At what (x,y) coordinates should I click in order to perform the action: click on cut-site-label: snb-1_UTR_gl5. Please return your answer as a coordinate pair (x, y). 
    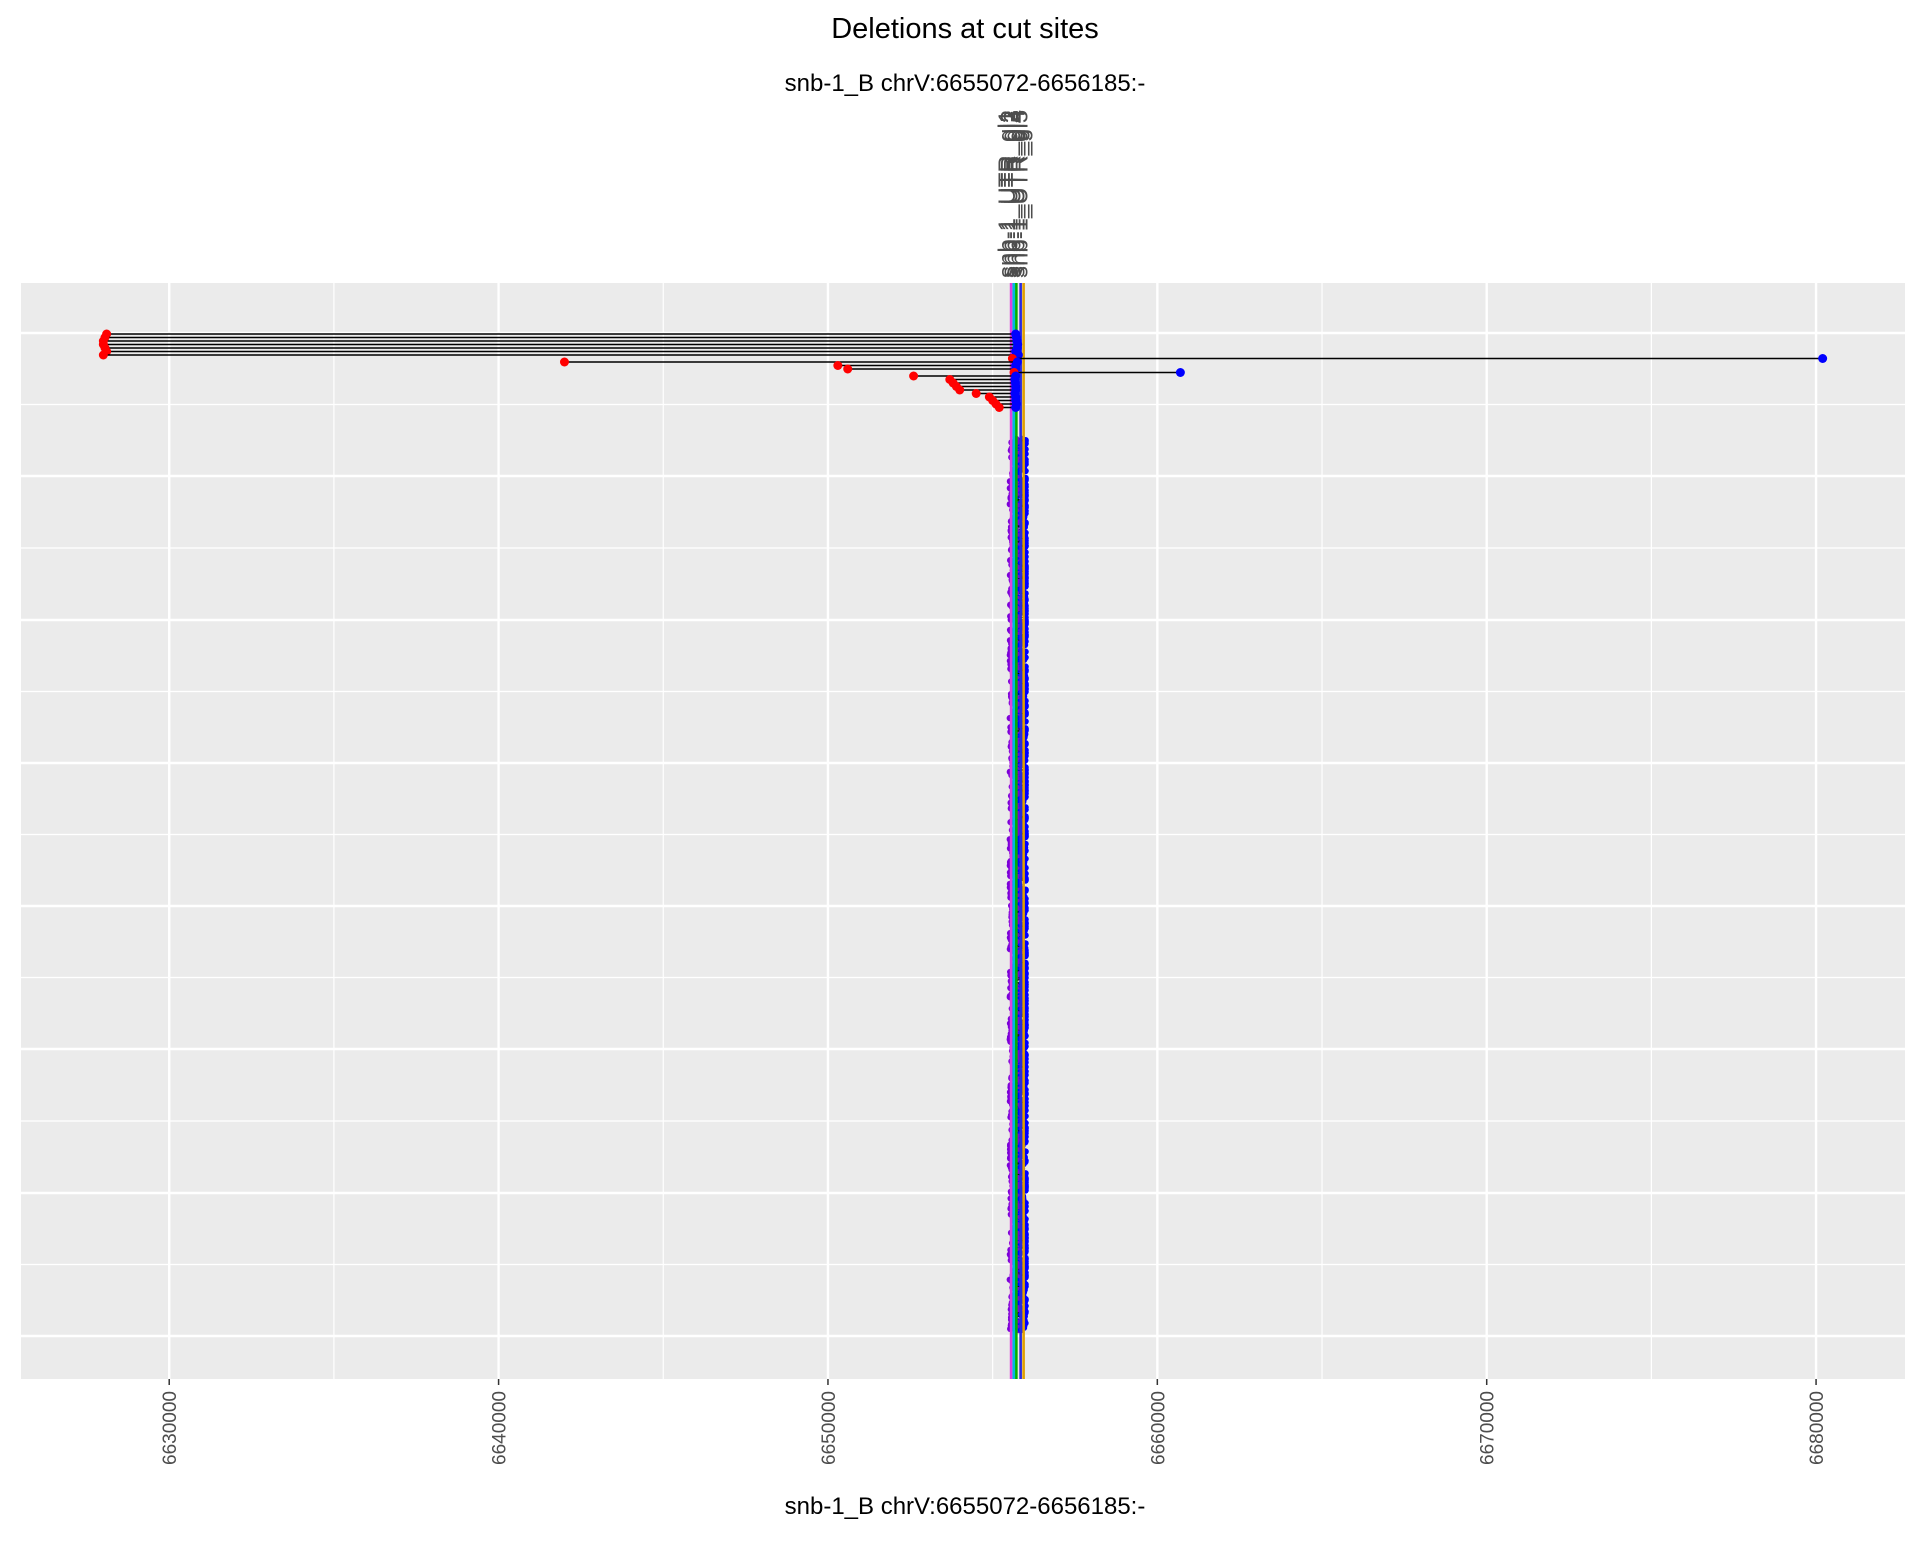
    Looking at the image, I should click on (1020, 194).